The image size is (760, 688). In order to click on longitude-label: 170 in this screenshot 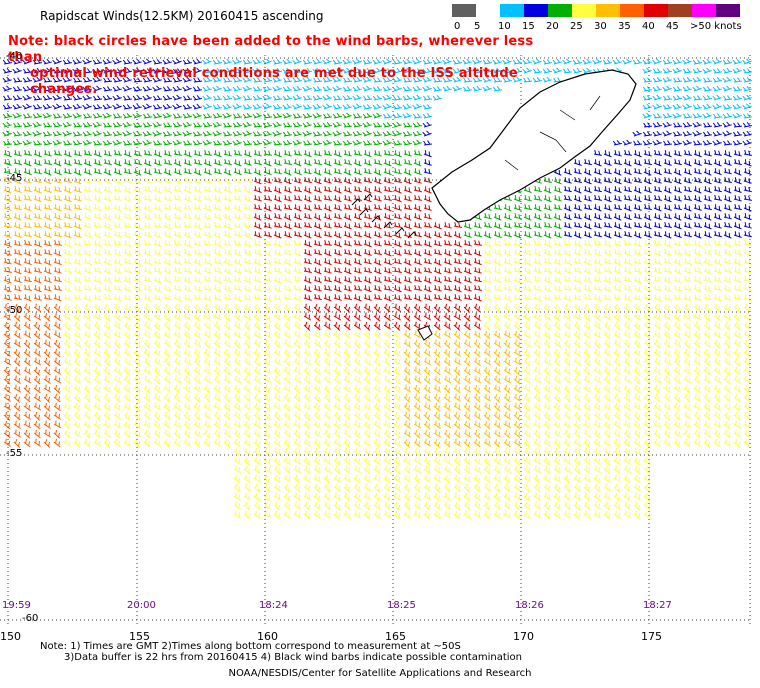, I will do `click(523, 636)`.